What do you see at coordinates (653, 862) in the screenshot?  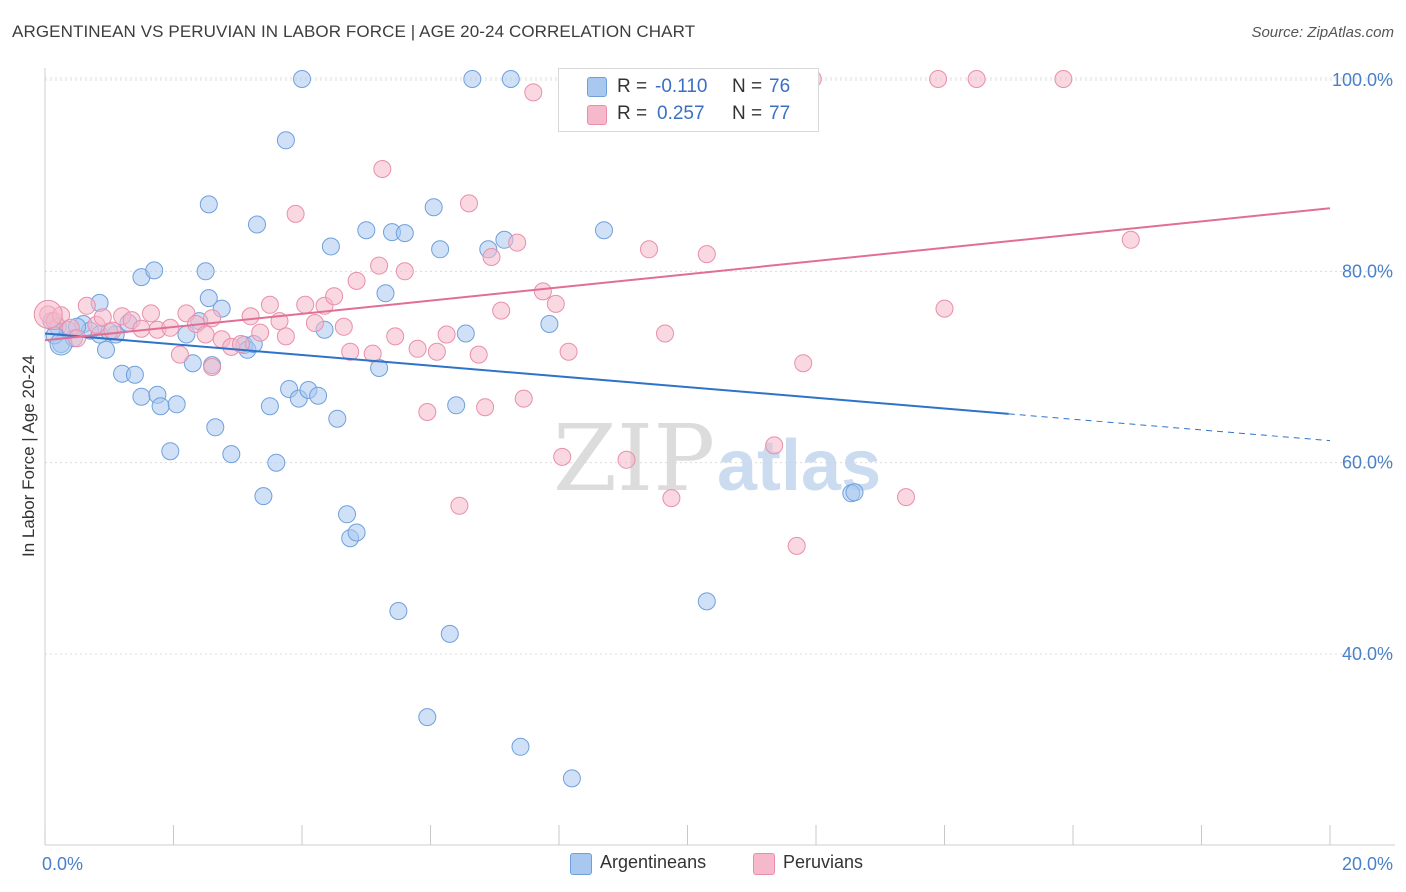 I see `bottom-legend-argentineans: Argentineans` at bounding box center [653, 862].